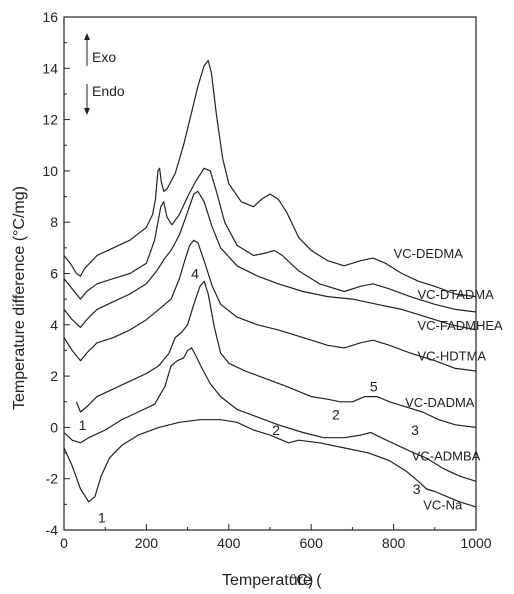  I want to click on y-tick-label: 0, so click(54, 427).